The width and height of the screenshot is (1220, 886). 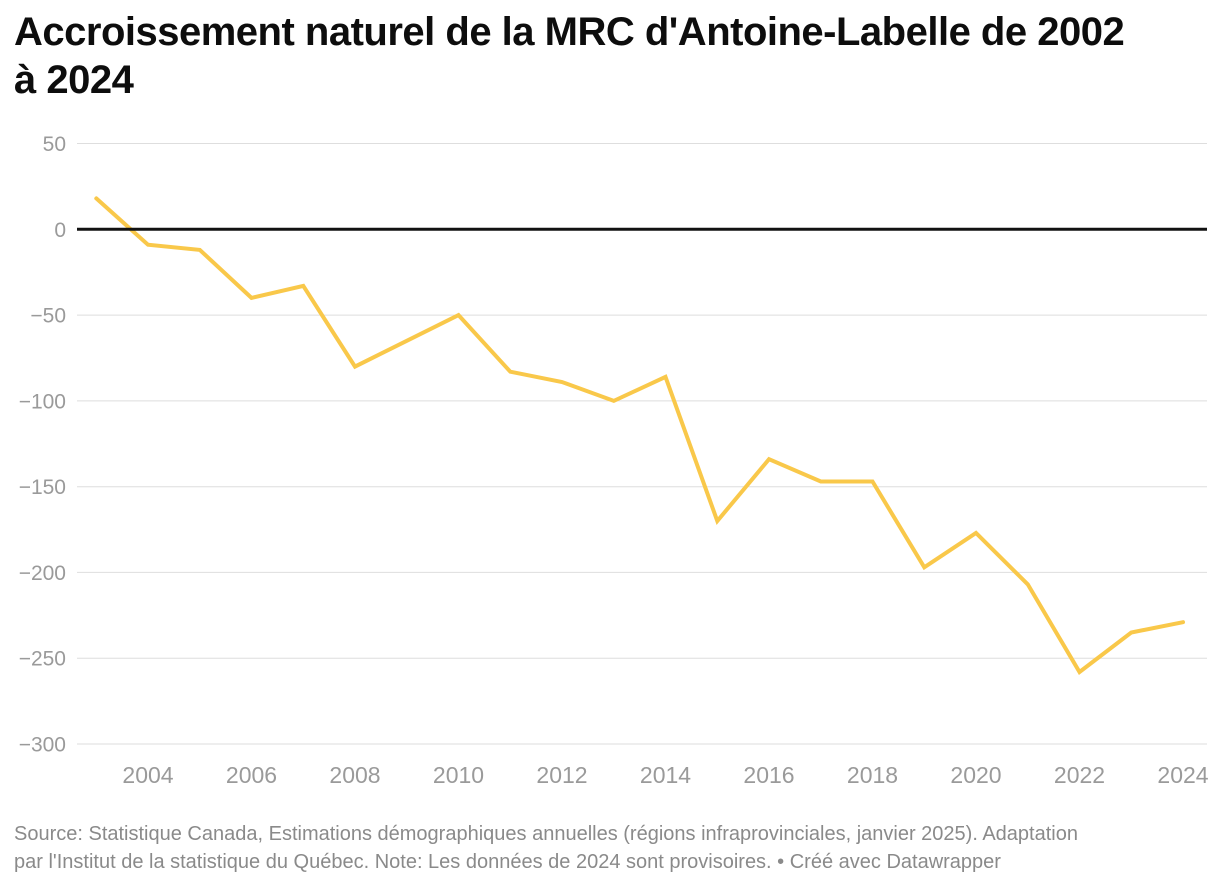 What do you see at coordinates (42, 573) in the screenshot?
I see `y-tick-label: −200` at bounding box center [42, 573].